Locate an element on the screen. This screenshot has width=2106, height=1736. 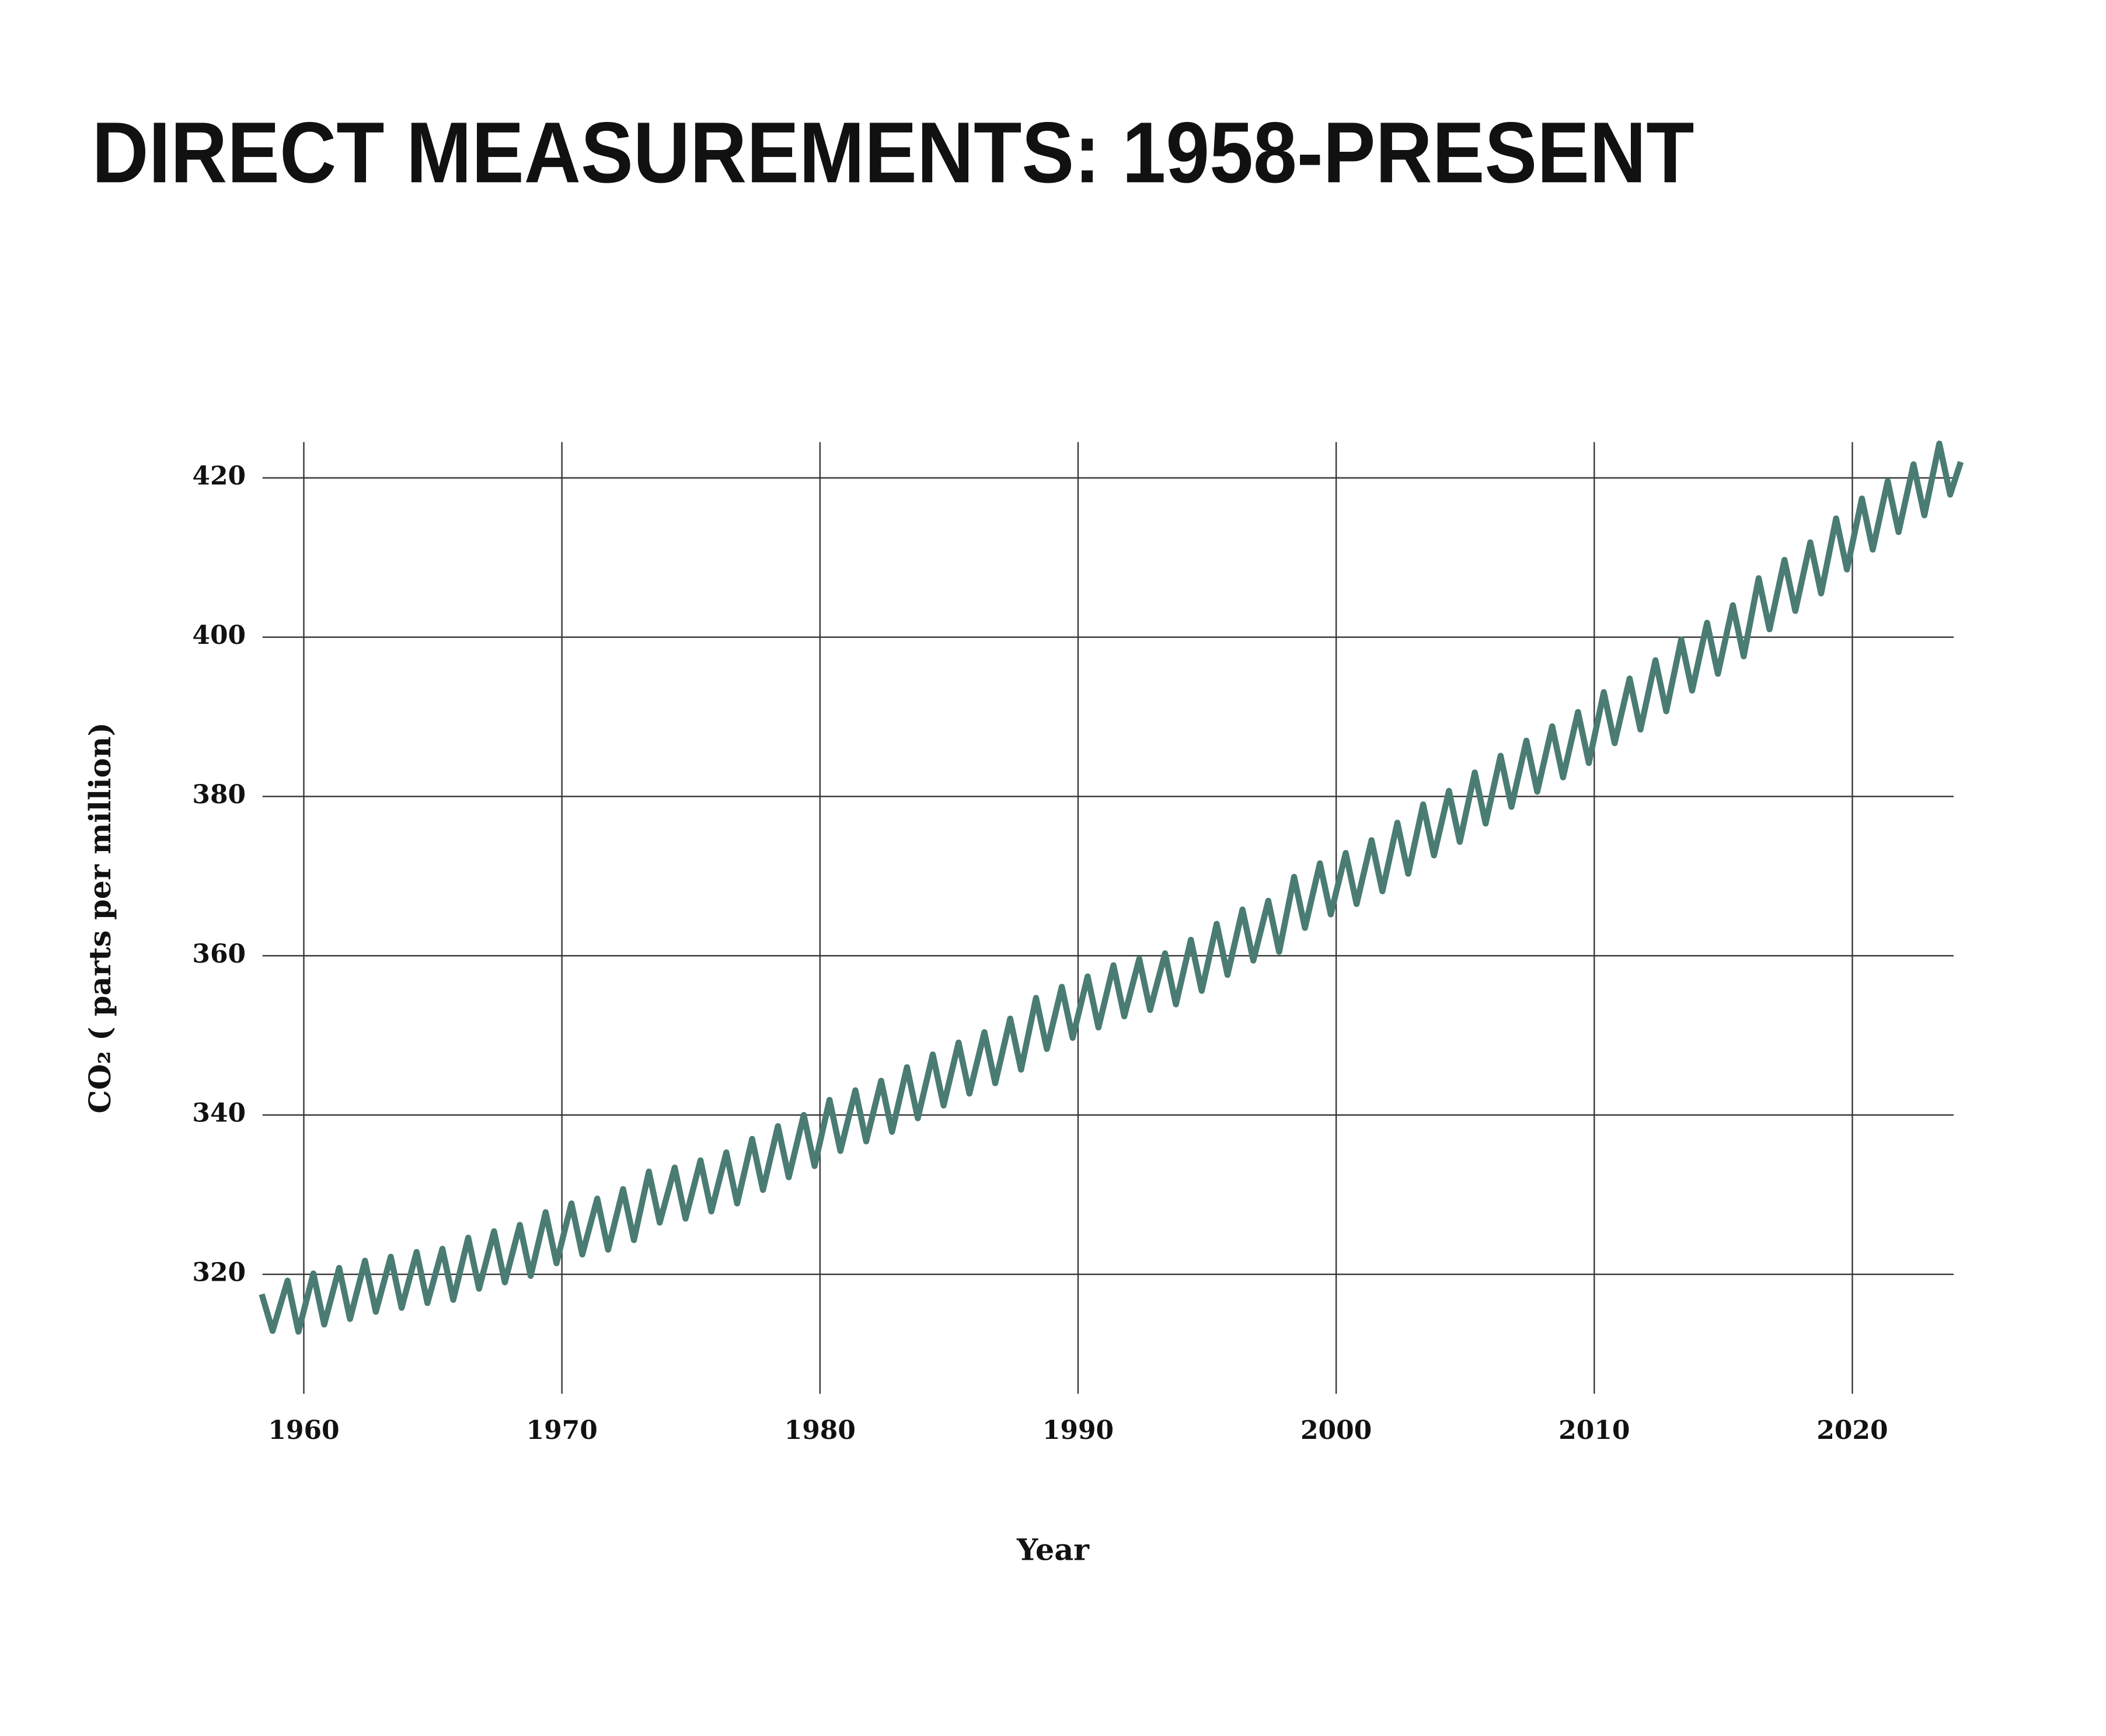
x-tick-label: 1990 is located at coordinates (1078, 1430).